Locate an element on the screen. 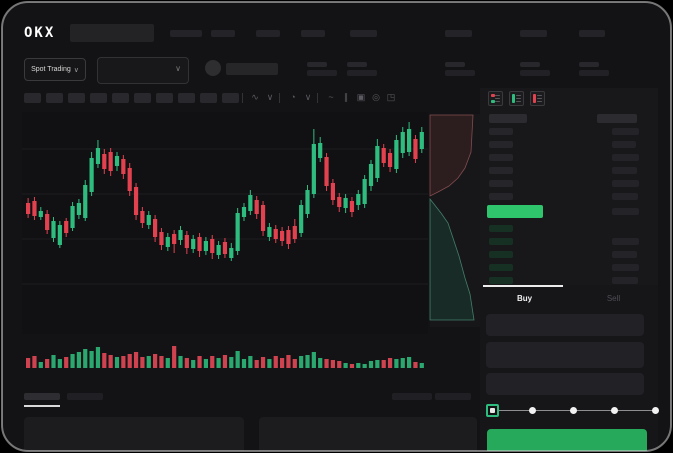 This screenshot has width=673, height=453. price-row-amount-placeholder is located at coordinates (625, 211).